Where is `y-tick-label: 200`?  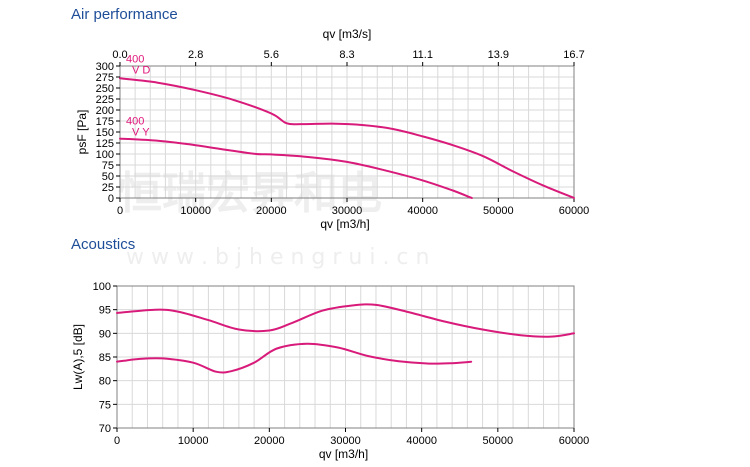 y-tick-label: 200 is located at coordinates (105, 111).